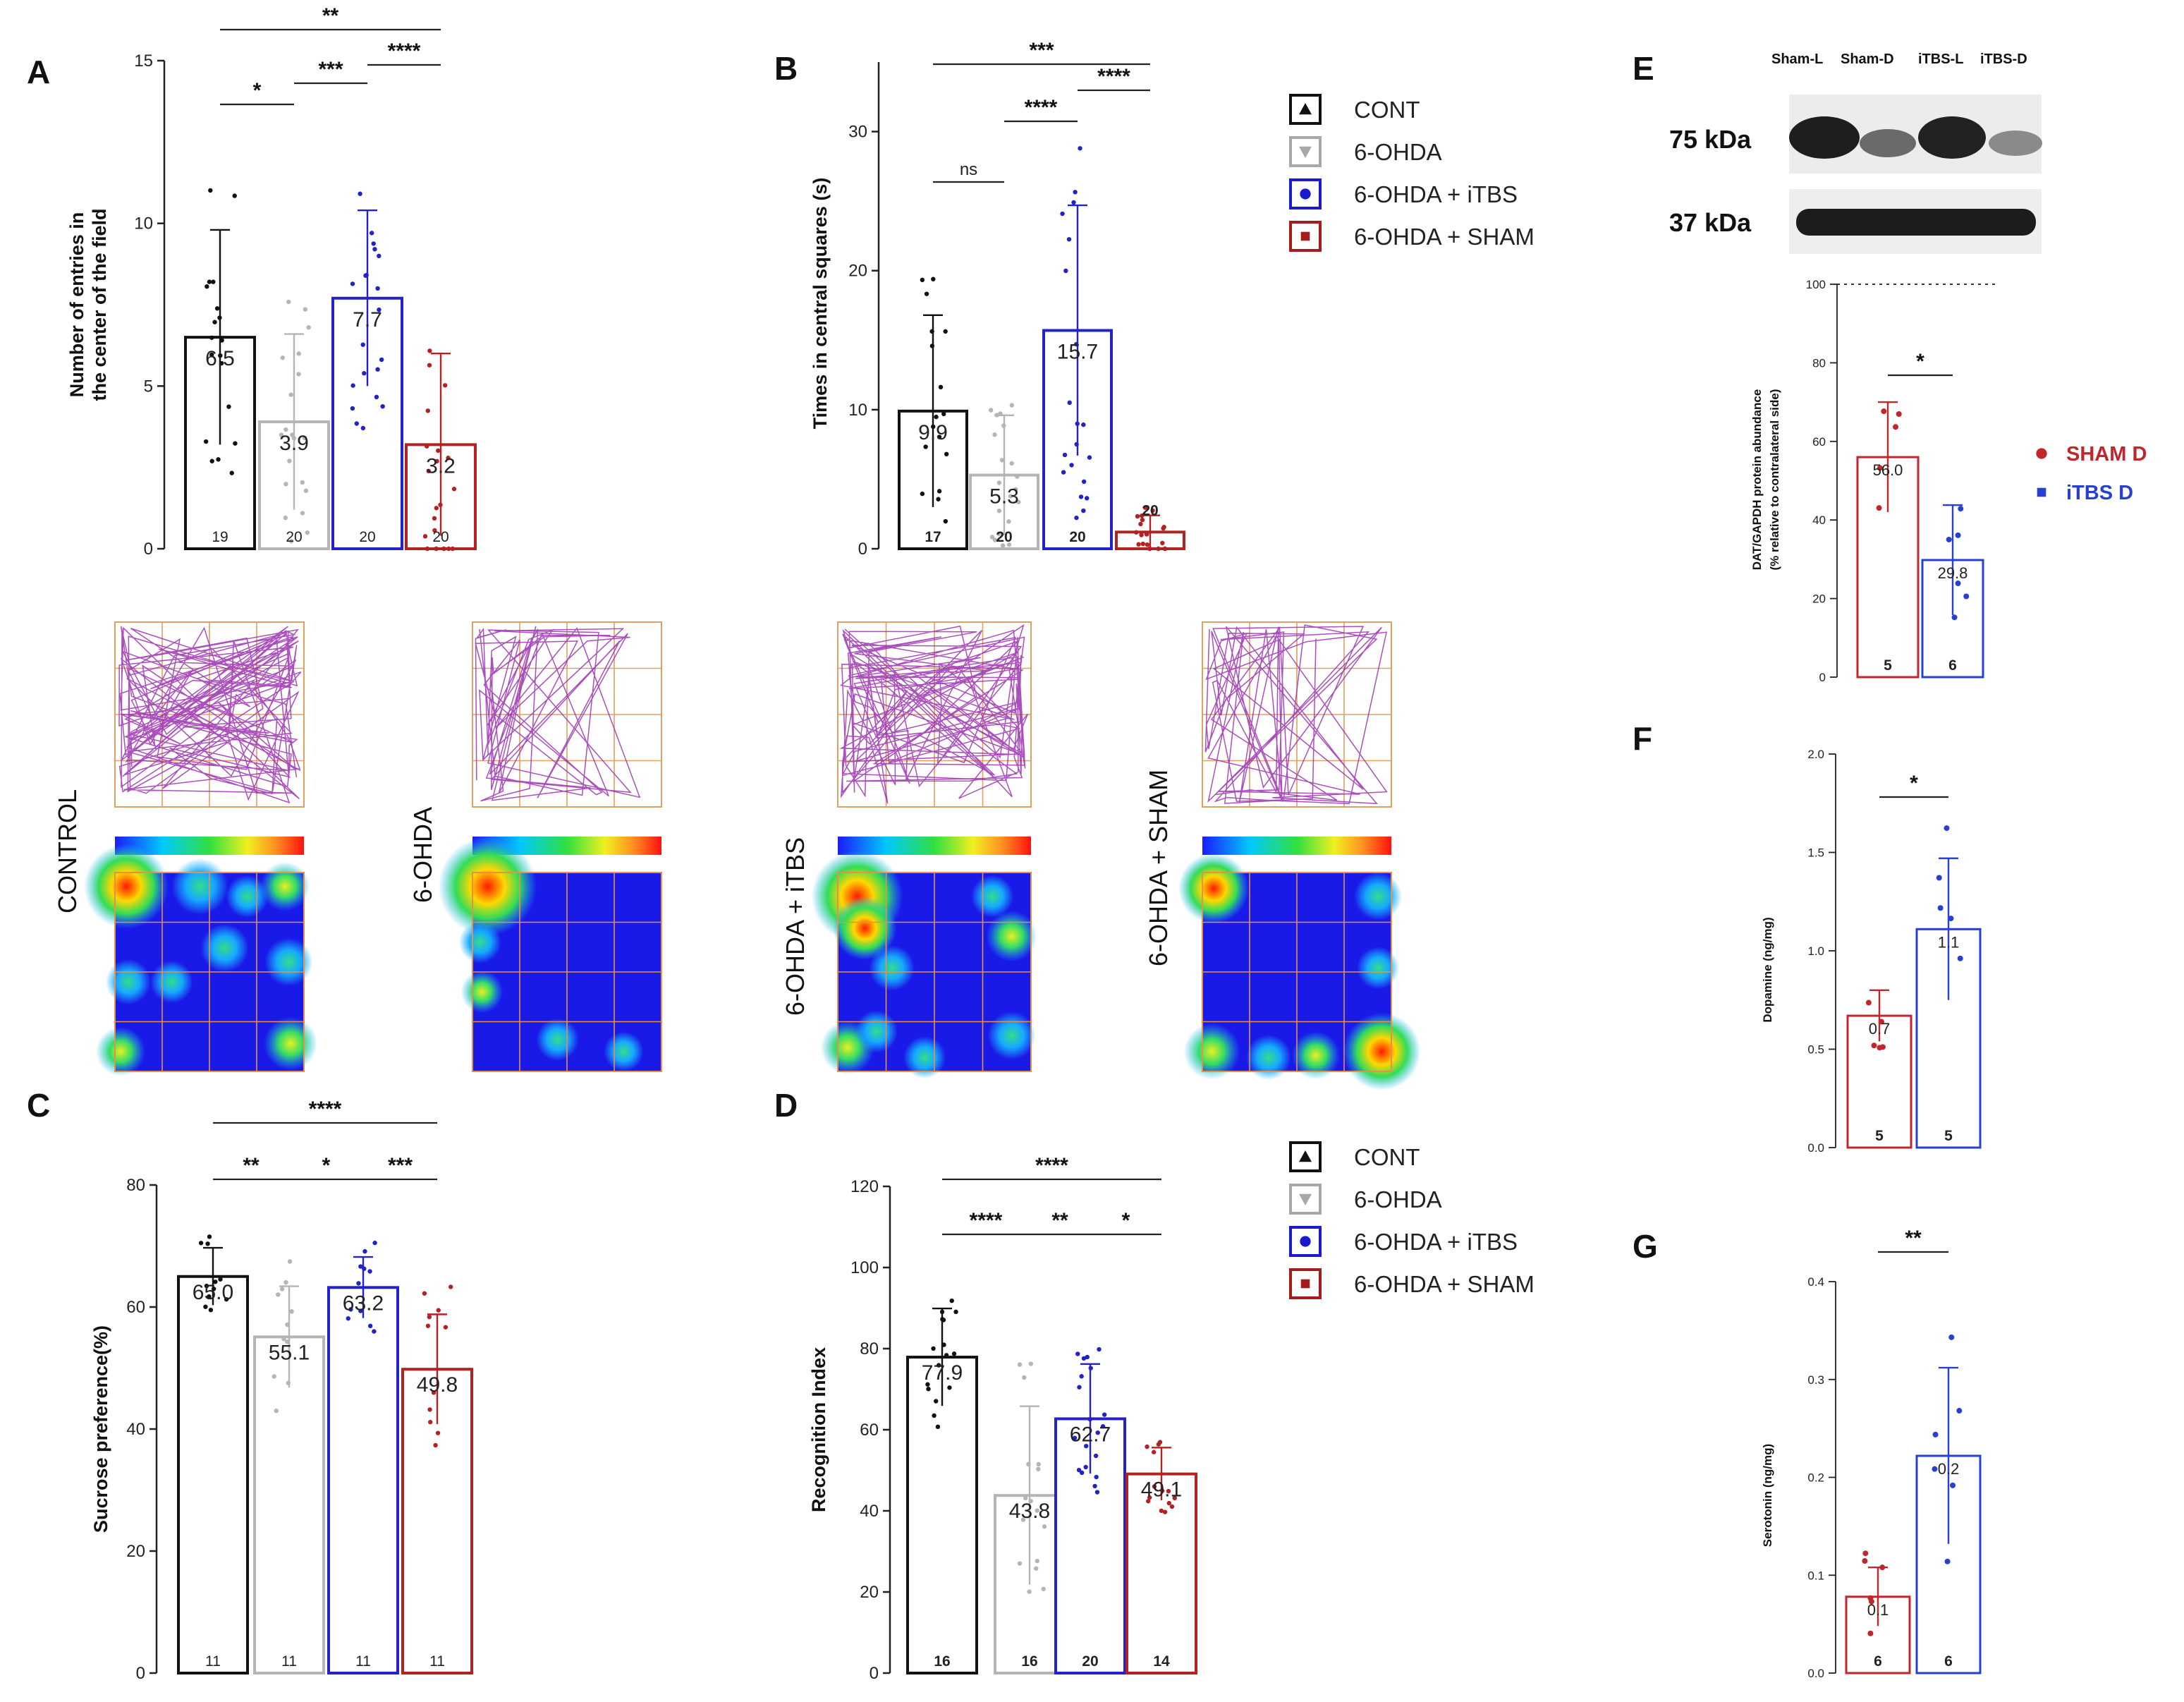 This screenshot has width=2184, height=1702. I want to click on y-tick-label: 5, so click(148, 386).